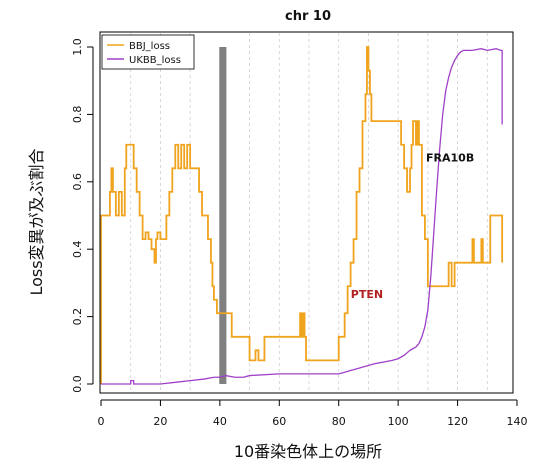 This screenshot has height=470, width=550. What do you see at coordinates (149, 46) in the screenshot?
I see `legend-label-bbj-loss: BBJ_loss` at bounding box center [149, 46].